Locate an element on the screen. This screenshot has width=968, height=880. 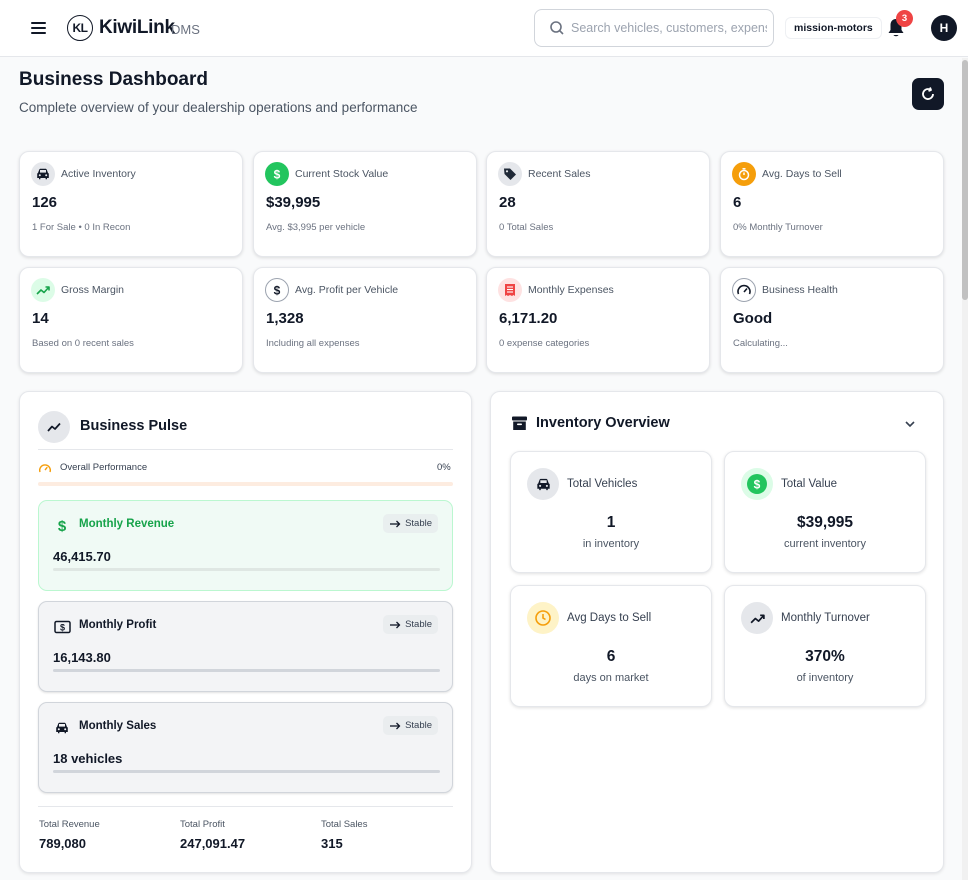
stopwatch-icon is located at coordinates (744, 174).